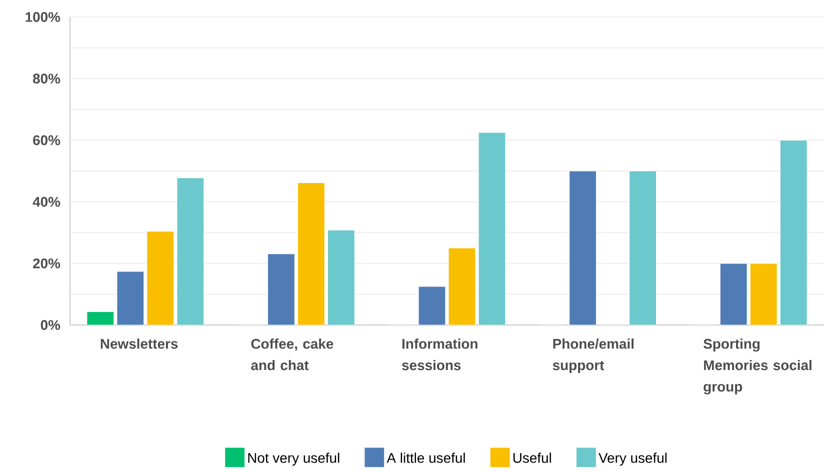 Image resolution: width=824 pixels, height=472 pixels. Describe the element at coordinates (46, 79) in the screenshot. I see `y-tick-label: 80%` at that location.